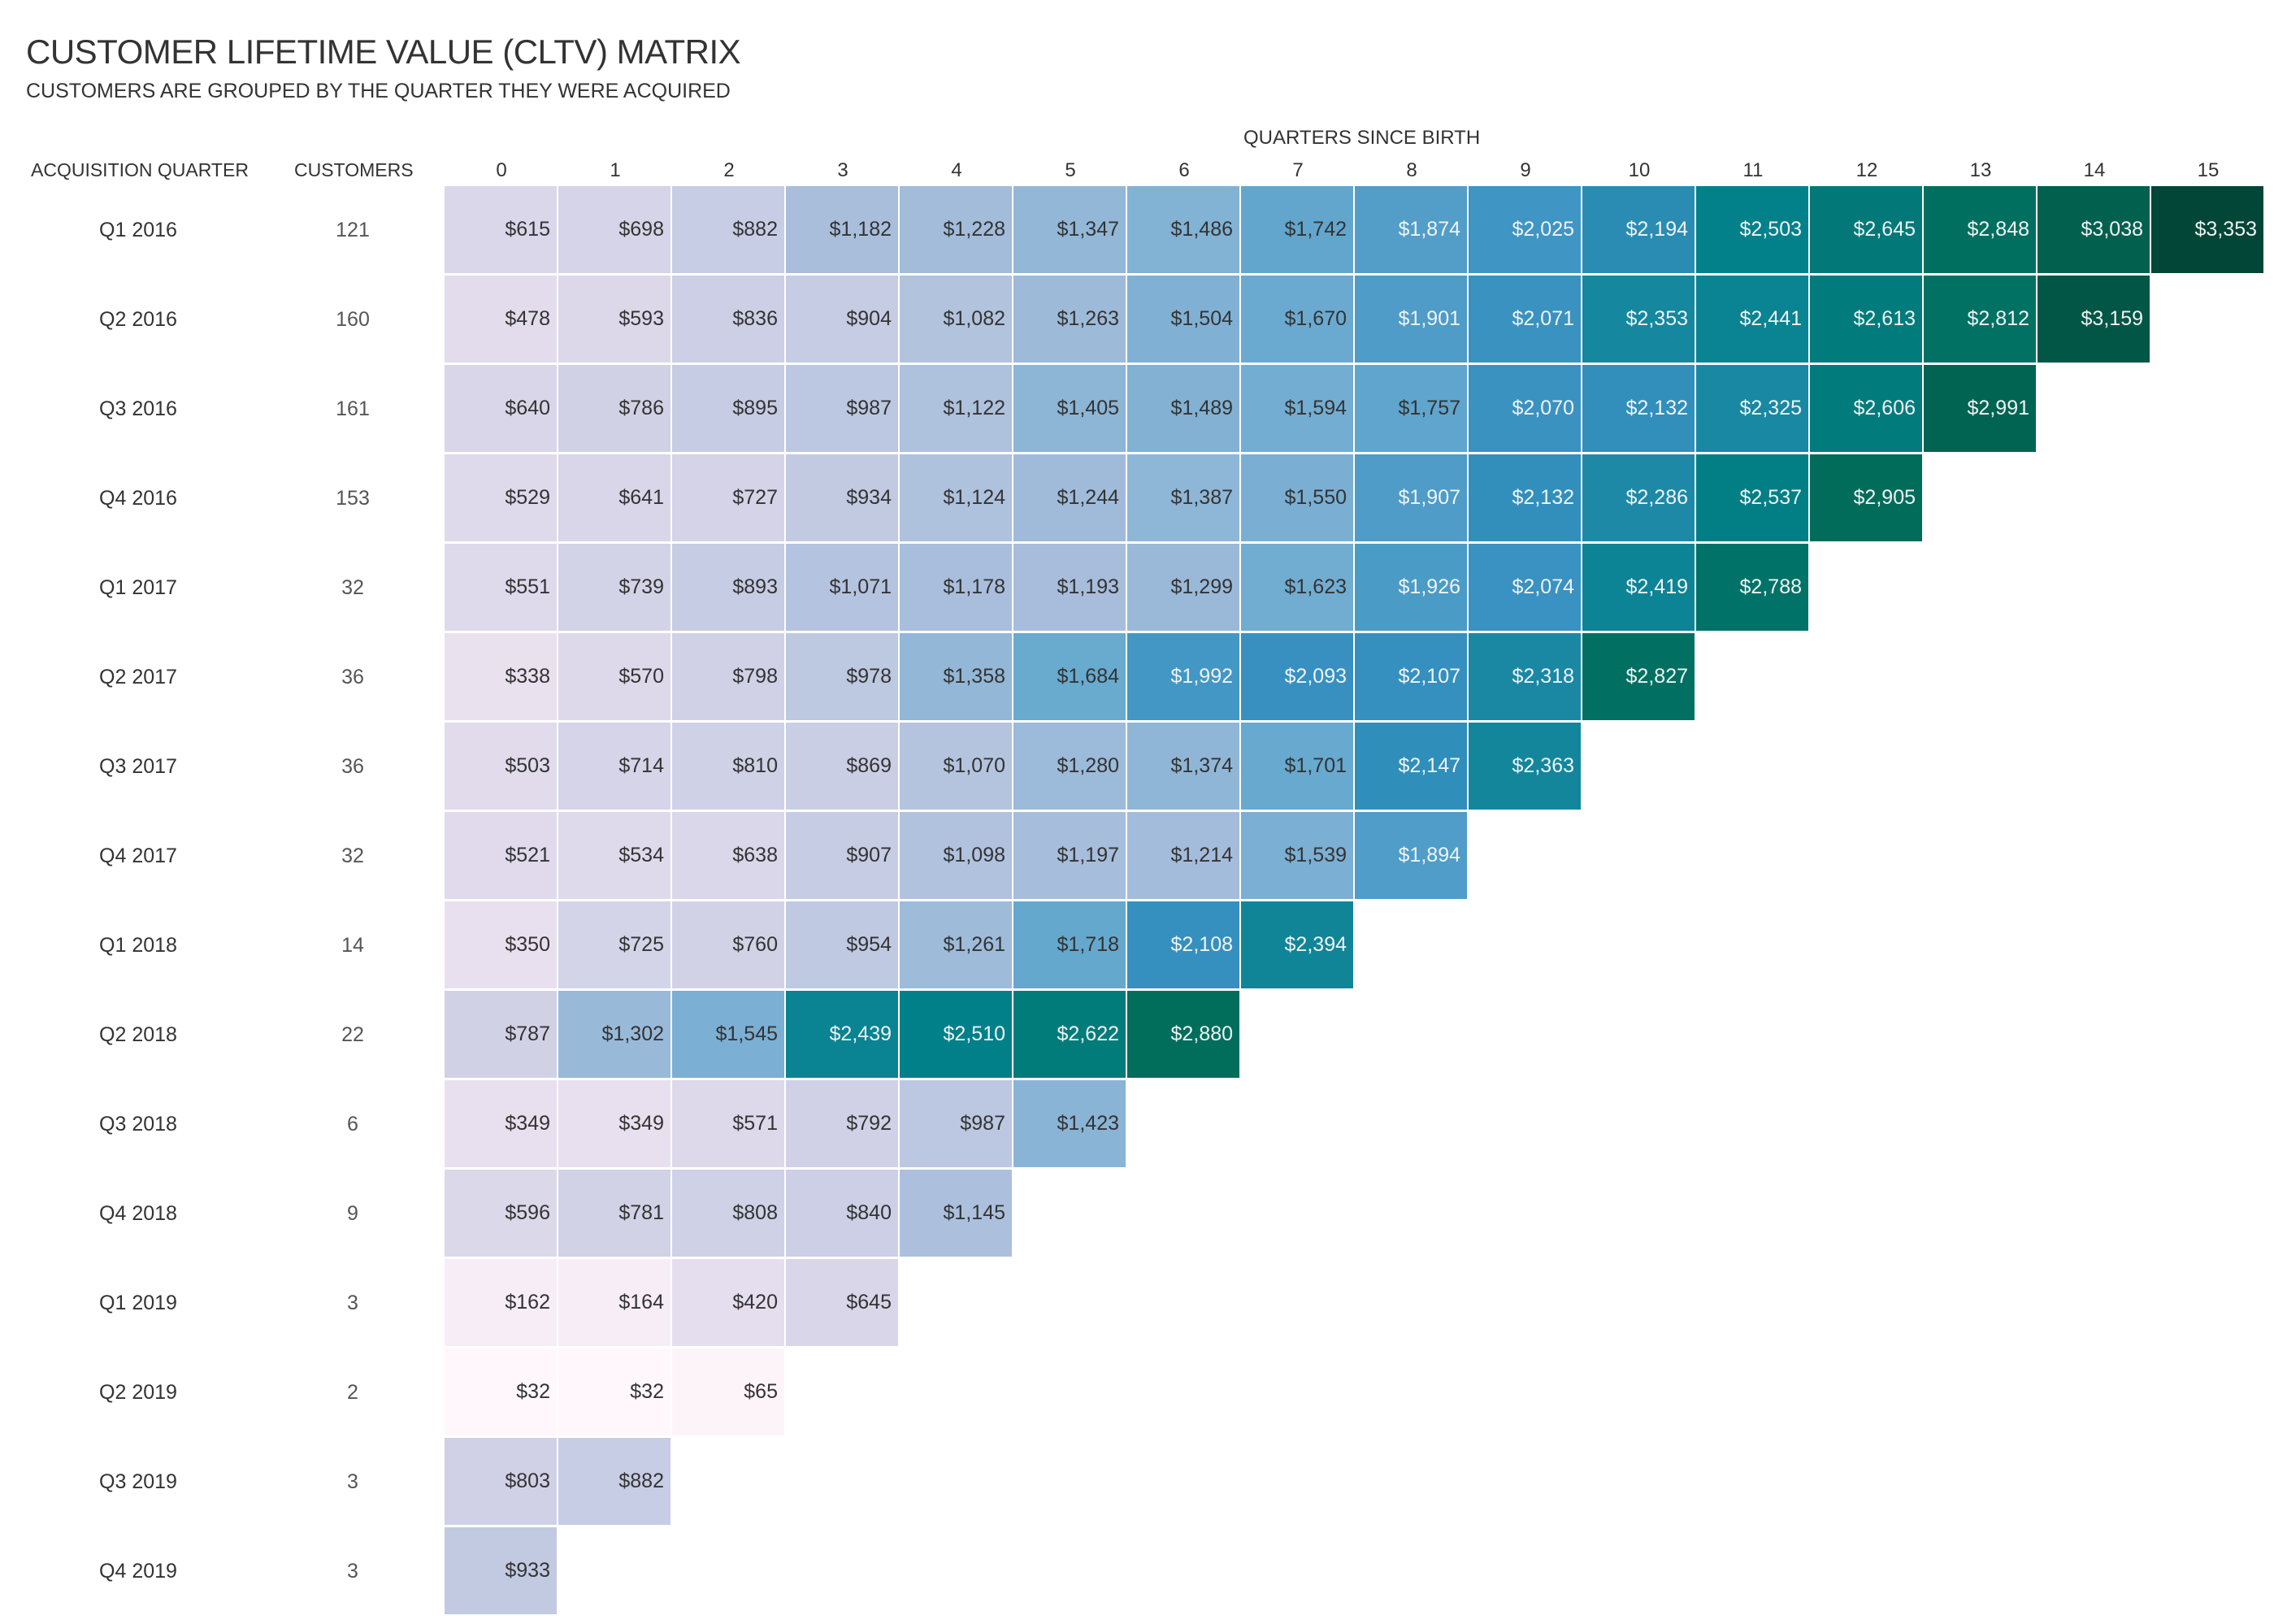 This screenshot has height=1624, width=2274. Describe the element at coordinates (1070, 409) in the screenshot. I see `matrix-cell: $1,405` at that location.